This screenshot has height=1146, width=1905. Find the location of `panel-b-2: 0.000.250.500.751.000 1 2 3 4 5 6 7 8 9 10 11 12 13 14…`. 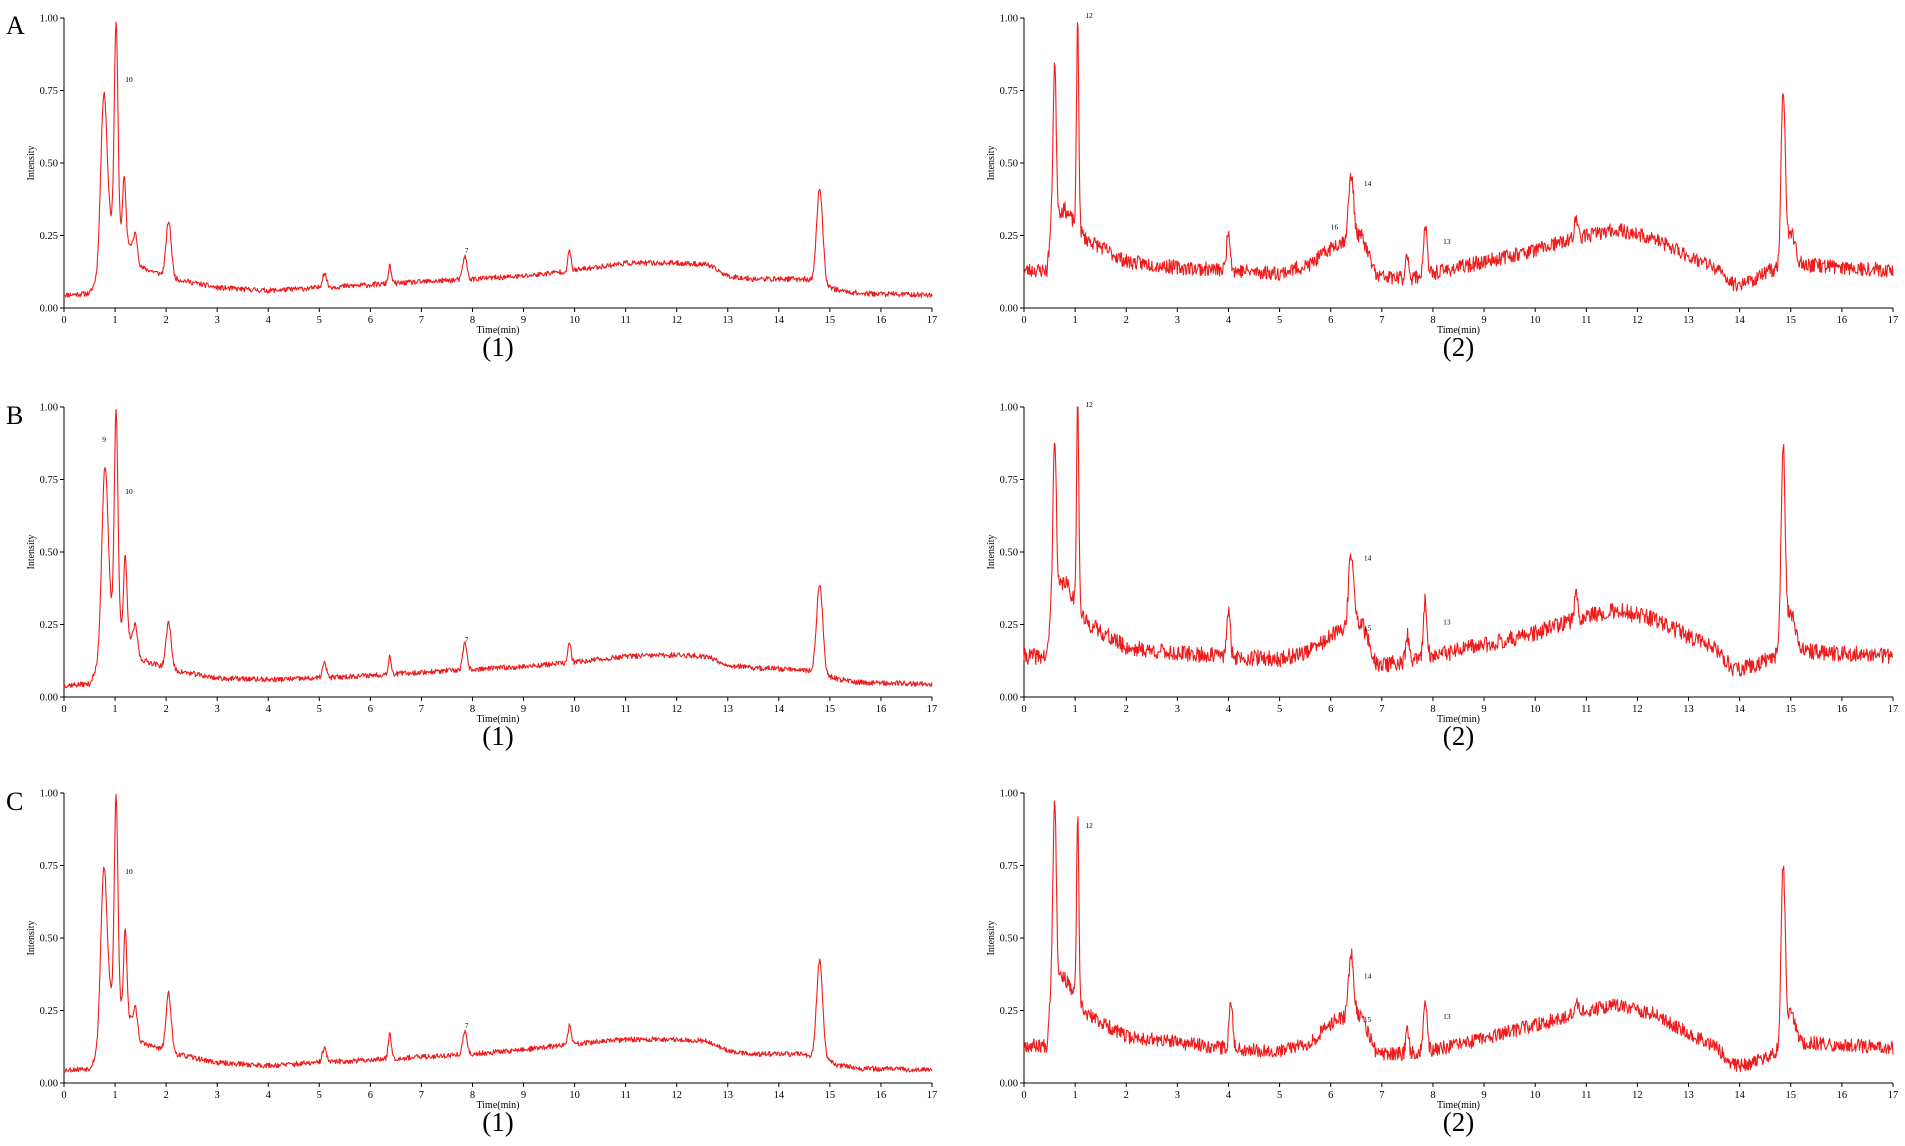

panel-b-2: 0.000.250.500.751.000 1 2 3 4 5 6 7 8 9 10 11 12 13 14… is located at coordinates (1442, 575).